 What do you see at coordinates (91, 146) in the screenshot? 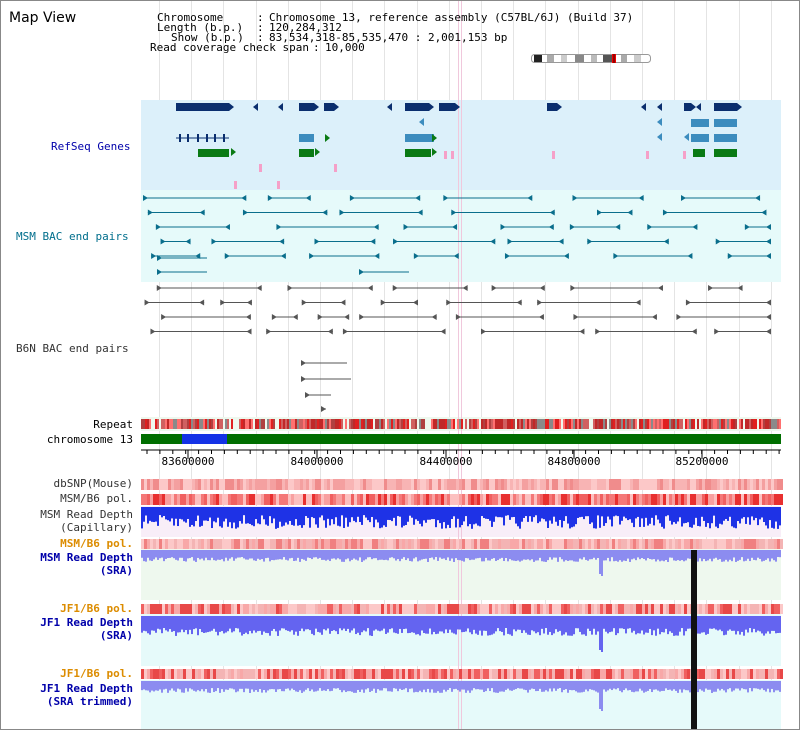
I see `track-label-refseq: RefSeq Genes` at bounding box center [91, 146].